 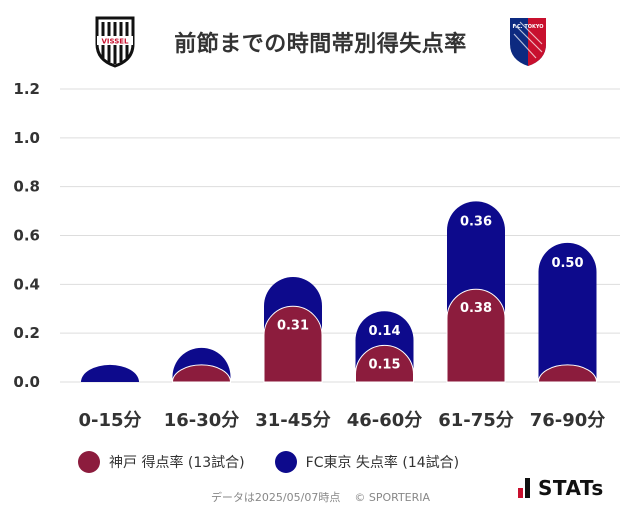 I want to click on data-label-kobe: 0.15, so click(x=384, y=364).